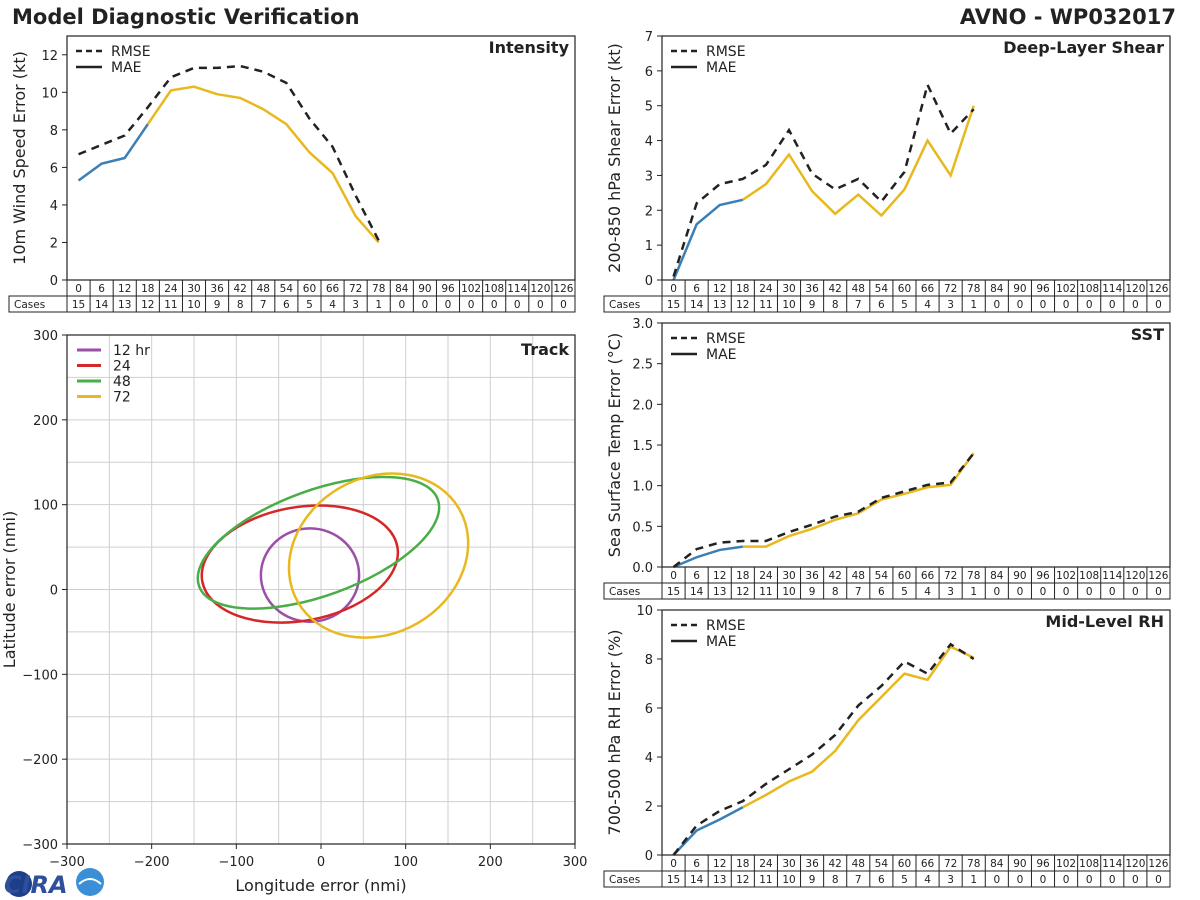 This screenshot has width=1200, height=900. I want to click on track-legend-label: 24, so click(122, 367).